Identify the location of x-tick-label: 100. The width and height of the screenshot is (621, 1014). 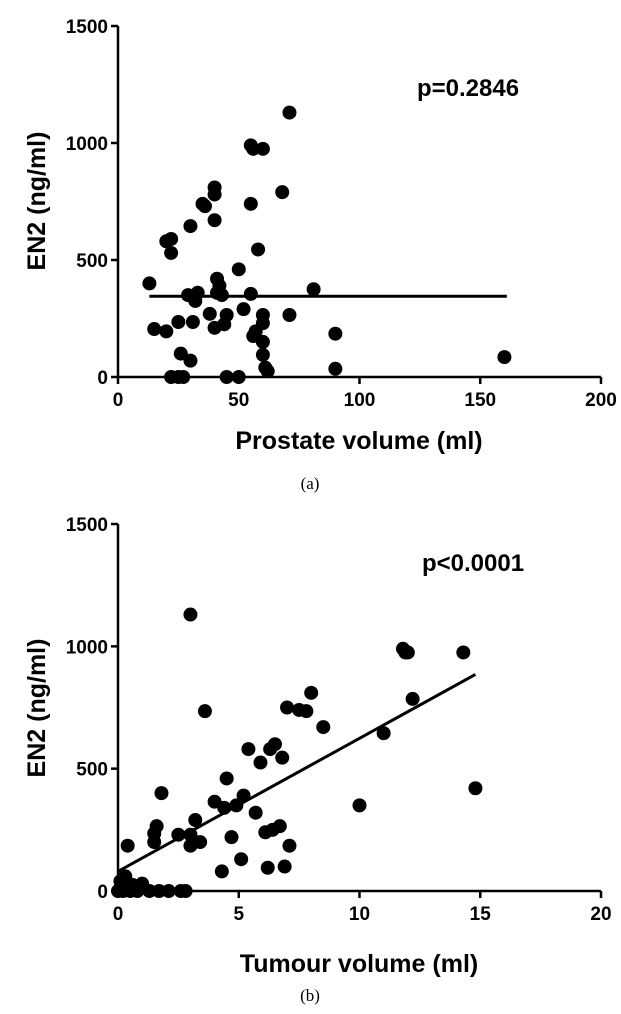
(360, 400).